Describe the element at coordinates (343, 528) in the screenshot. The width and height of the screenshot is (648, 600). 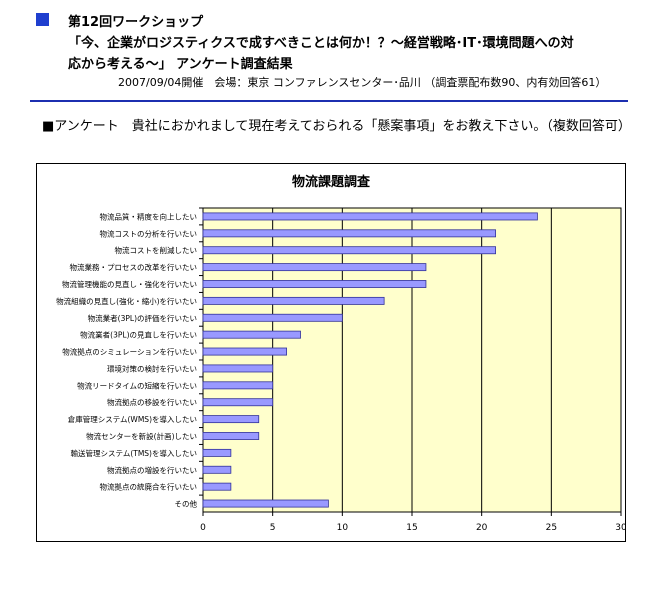
I see `x-tick-label: 10` at that location.